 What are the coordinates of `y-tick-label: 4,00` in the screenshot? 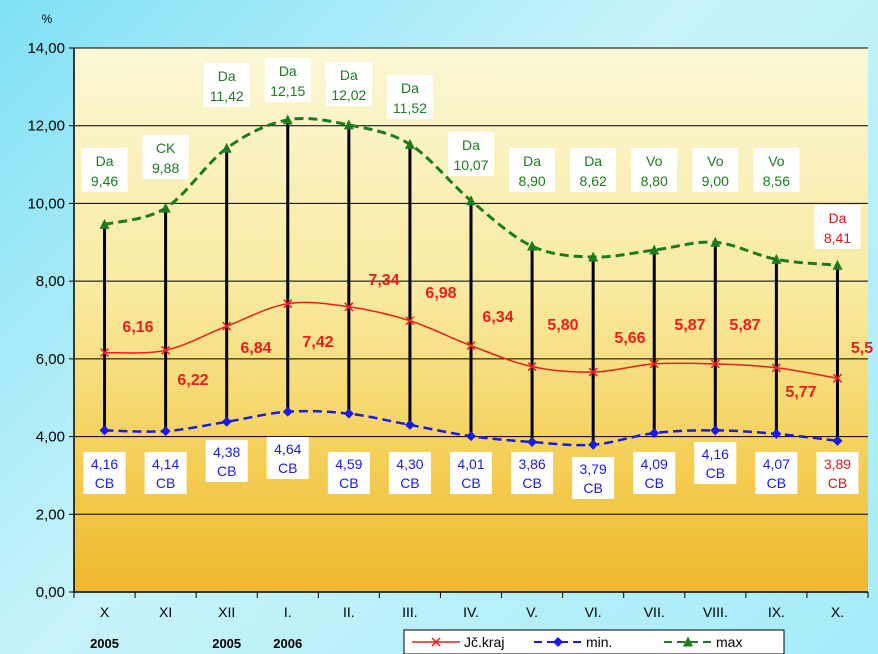 It's located at (50, 437).